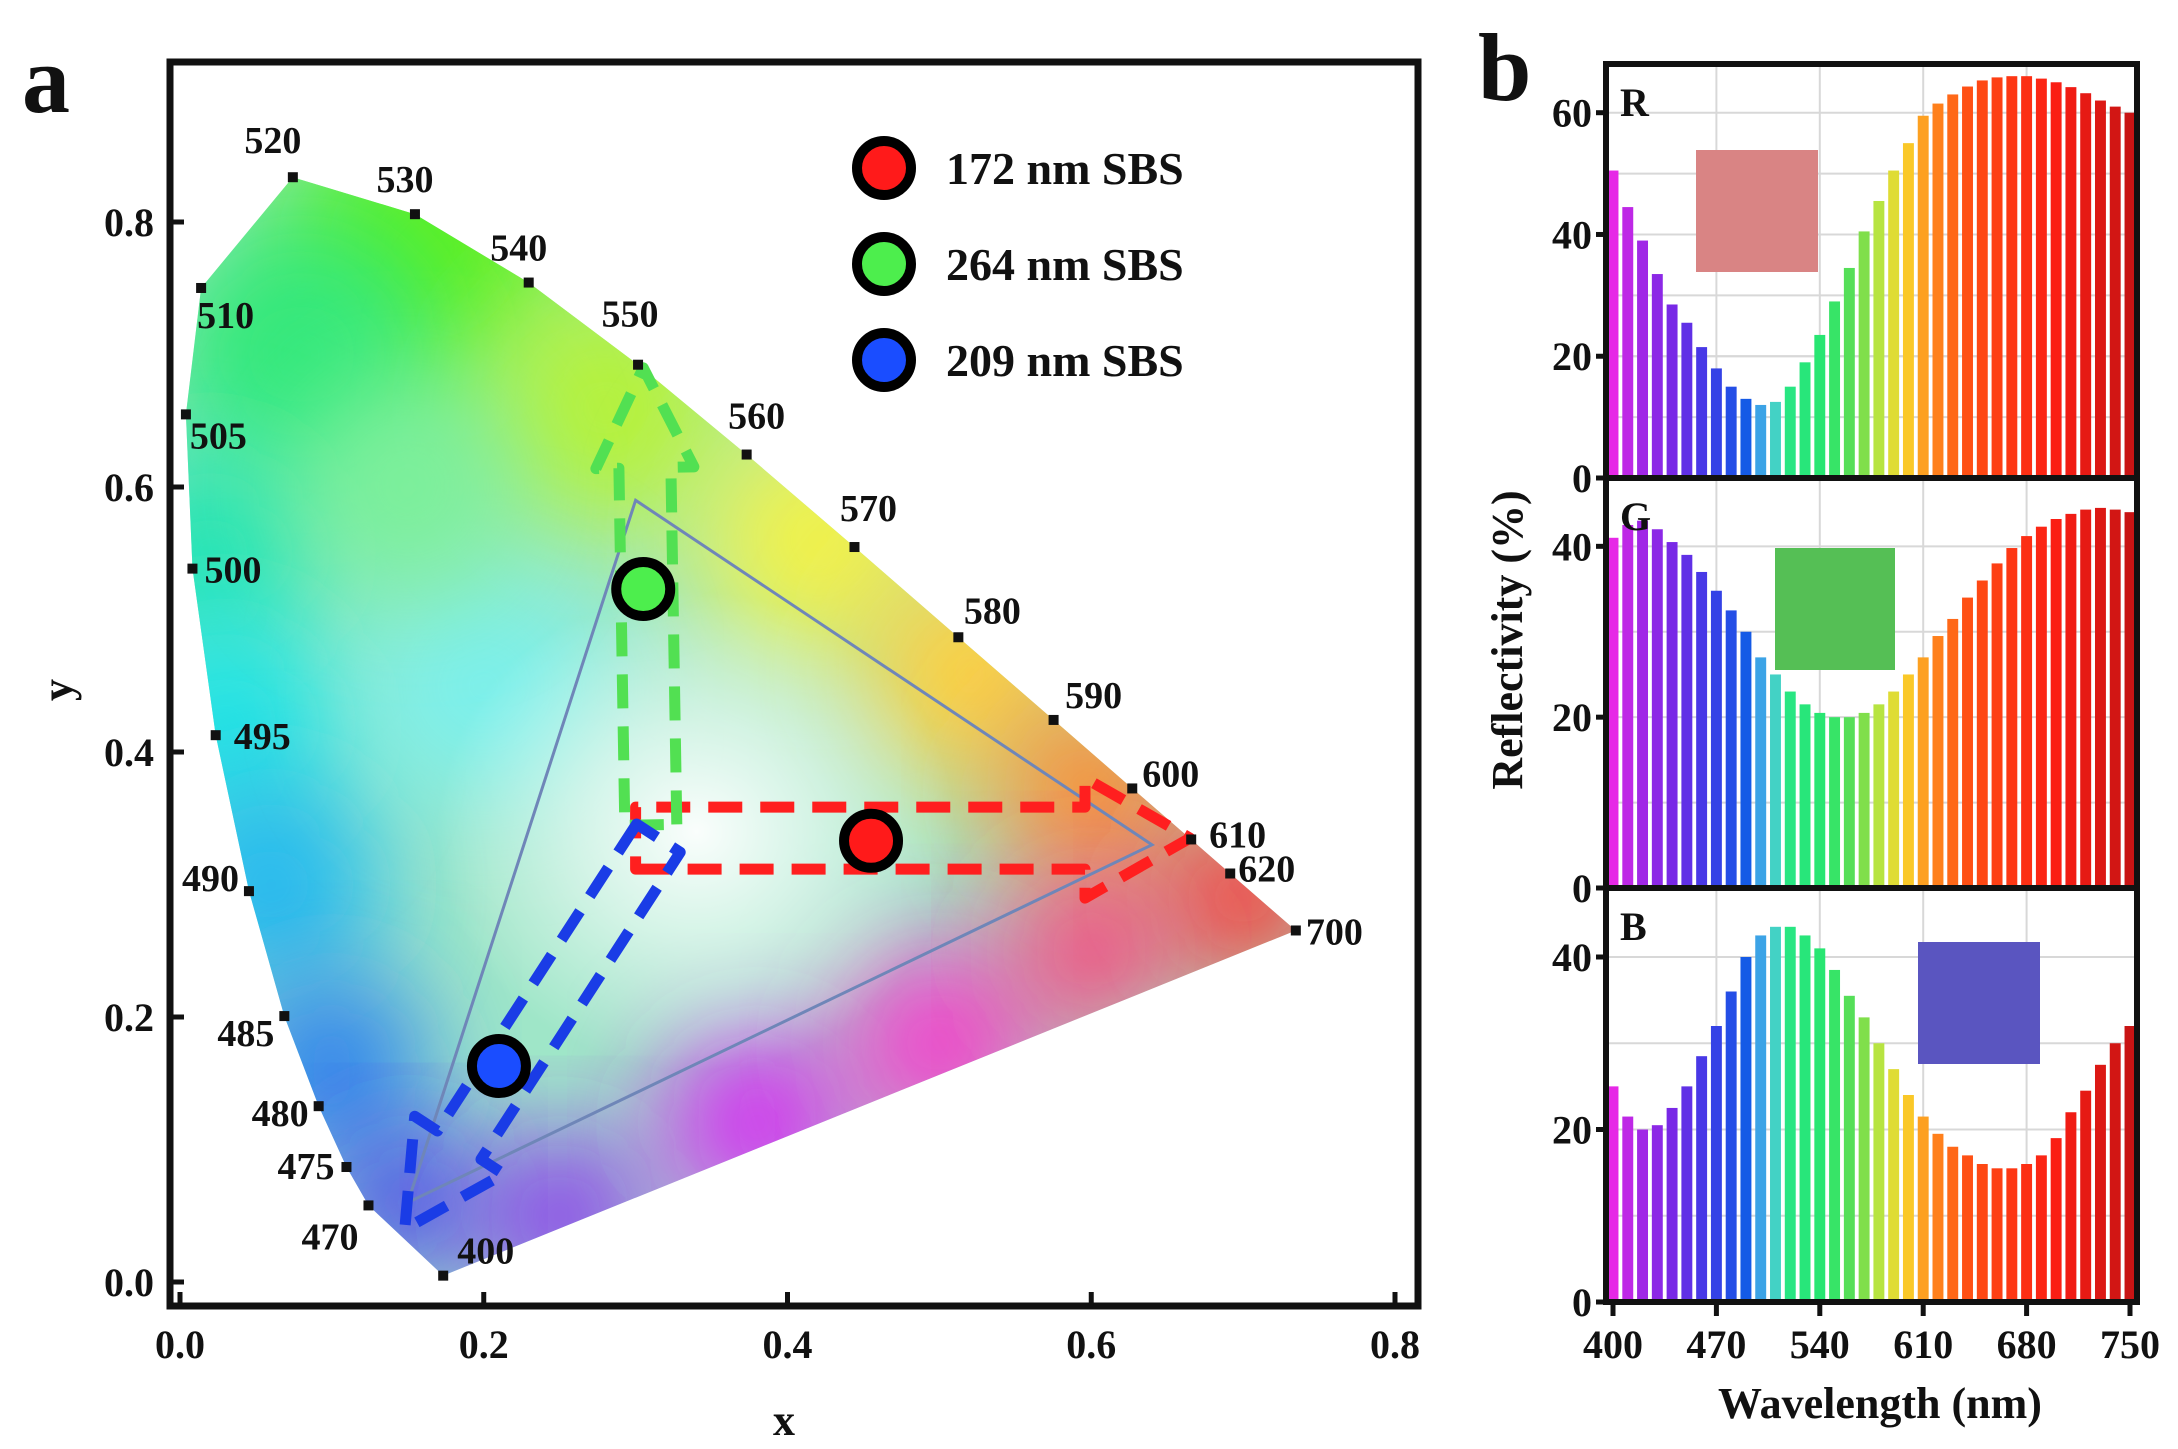 The width and height of the screenshot is (2178, 1449). What do you see at coordinates (129, 1282) in the screenshot?
I see `y-tick-label: 0.0` at bounding box center [129, 1282].